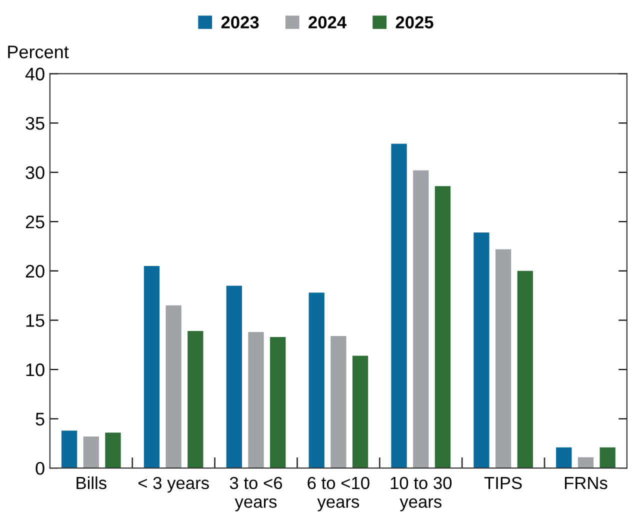 The image size is (632, 523). Describe the element at coordinates (35, 173) in the screenshot. I see `y-tick-label: 30` at that location.